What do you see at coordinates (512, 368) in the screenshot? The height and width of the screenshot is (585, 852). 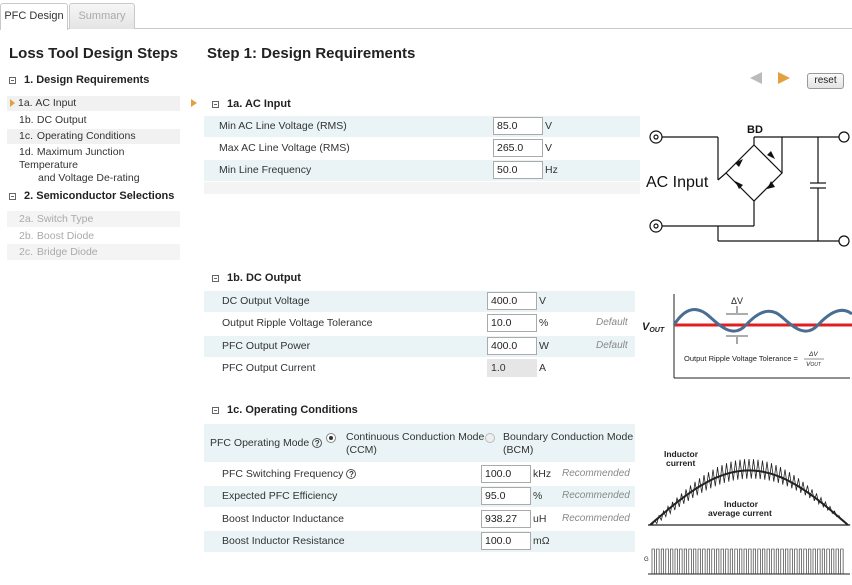 I see `pfc-output-current-readonly` at bounding box center [512, 368].